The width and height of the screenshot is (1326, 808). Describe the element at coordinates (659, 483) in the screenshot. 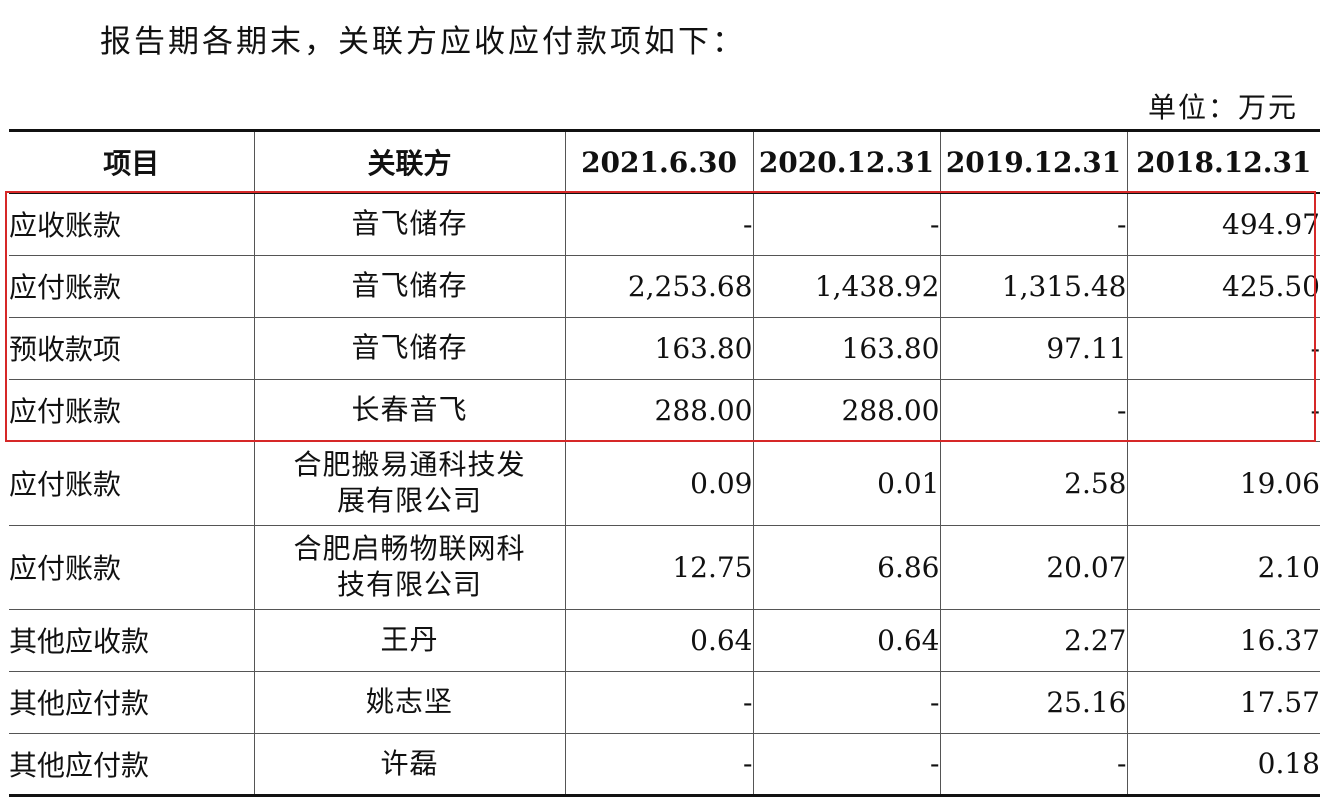

I see `cell-value: 0.09` at that location.